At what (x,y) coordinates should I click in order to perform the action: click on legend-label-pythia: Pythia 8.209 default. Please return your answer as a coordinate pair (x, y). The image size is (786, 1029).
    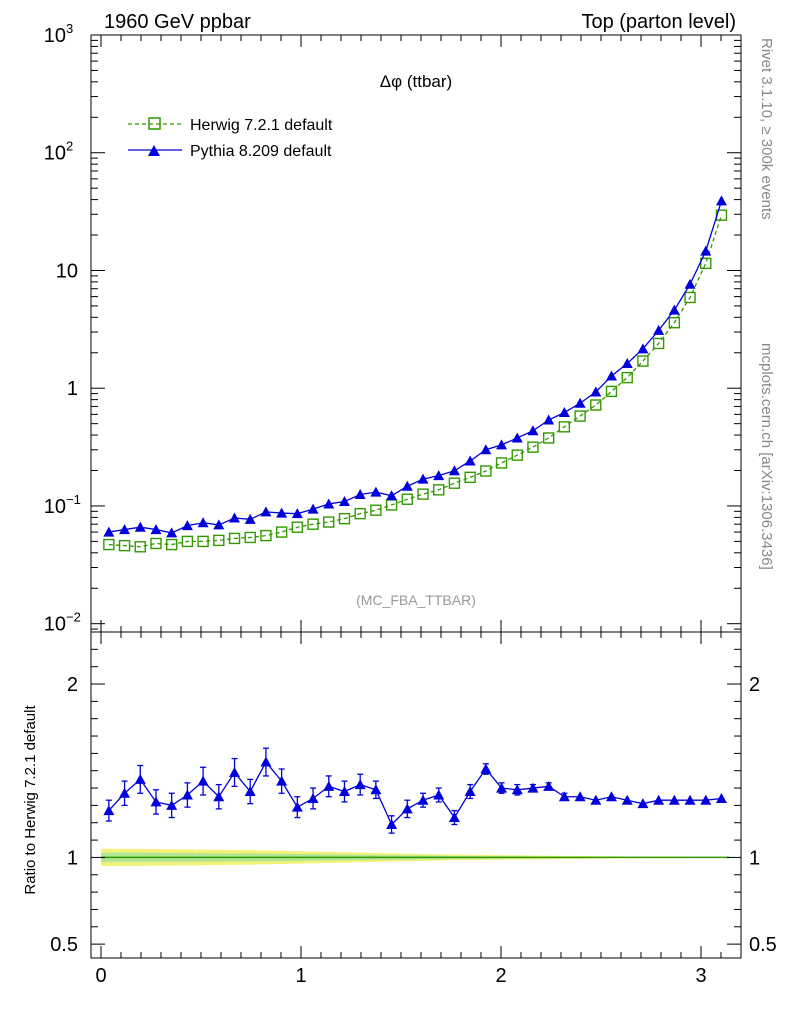
    Looking at the image, I should click on (261, 151).